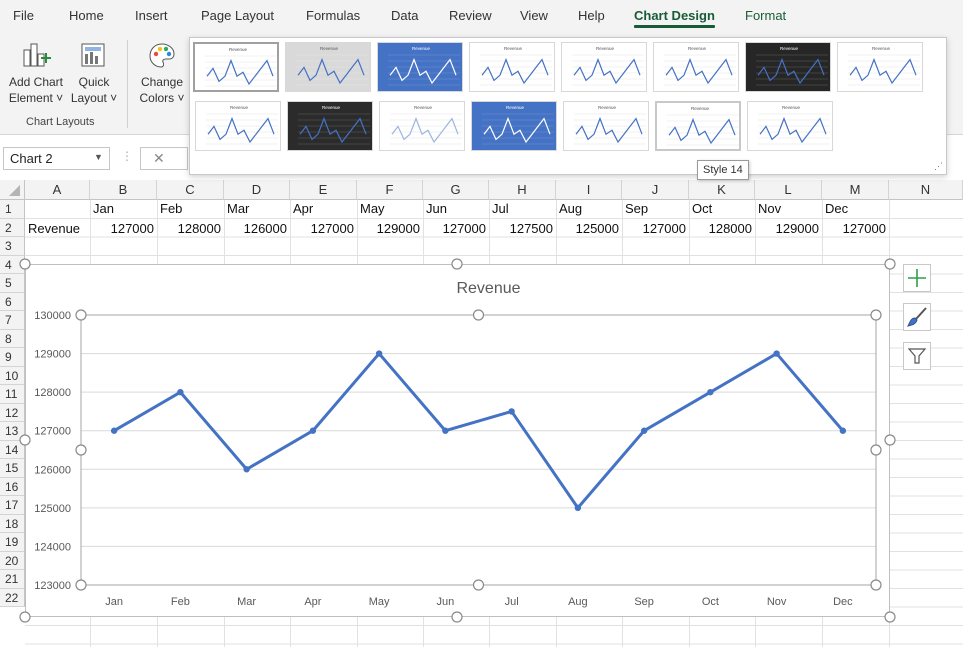 The height and width of the screenshot is (647, 963). What do you see at coordinates (12, 246) in the screenshot?
I see `row-header-3: 3` at bounding box center [12, 246].